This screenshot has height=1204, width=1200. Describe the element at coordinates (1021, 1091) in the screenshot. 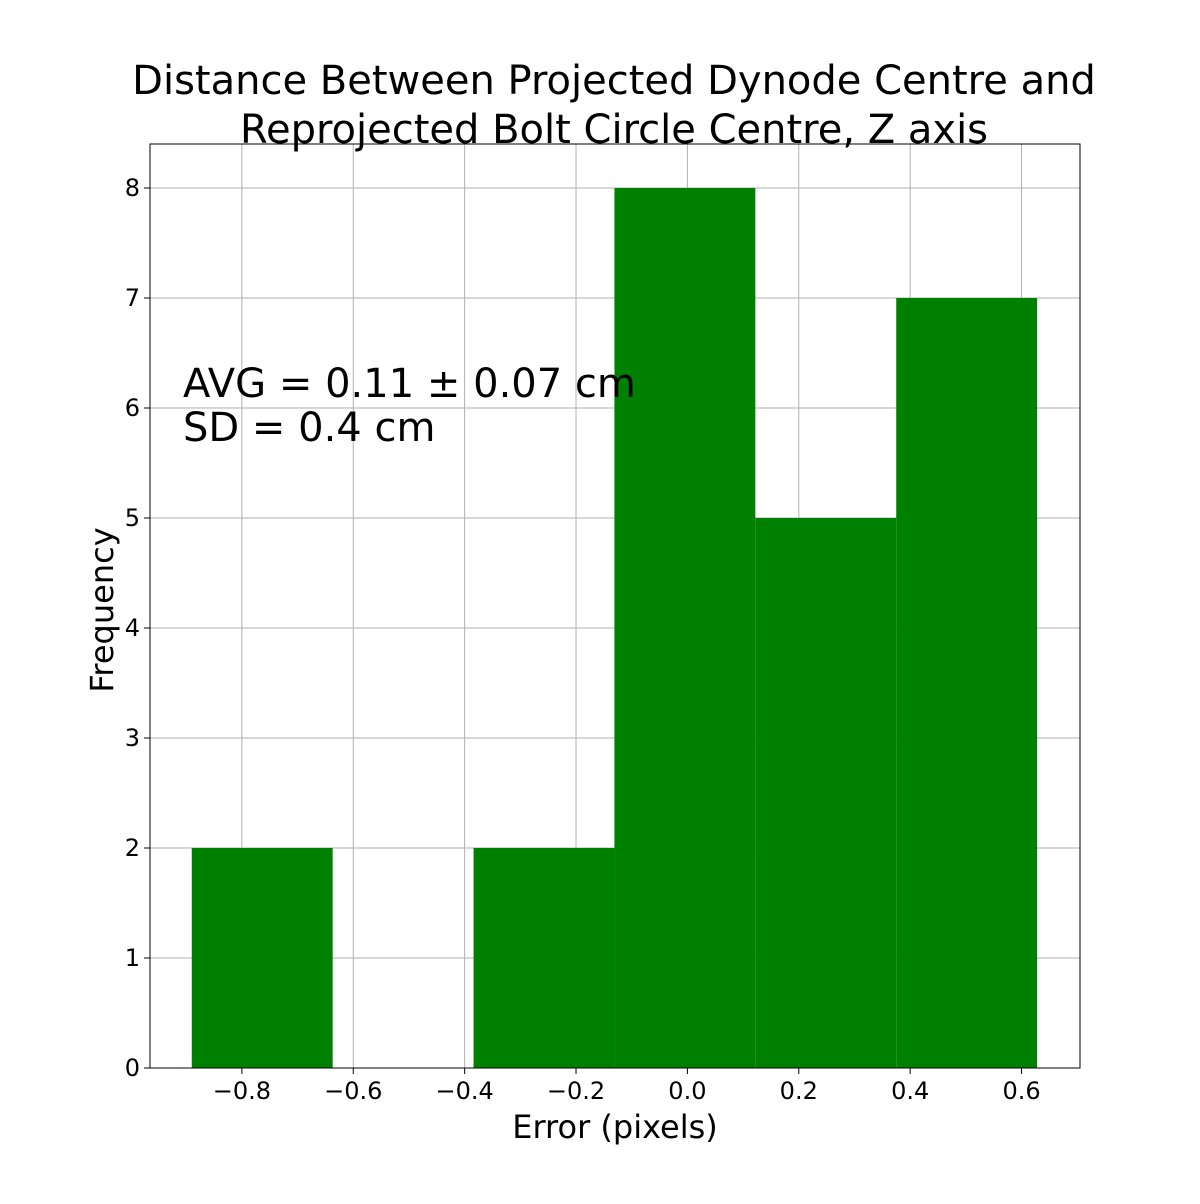

I see `x-tick-label: 0.6` at that location.